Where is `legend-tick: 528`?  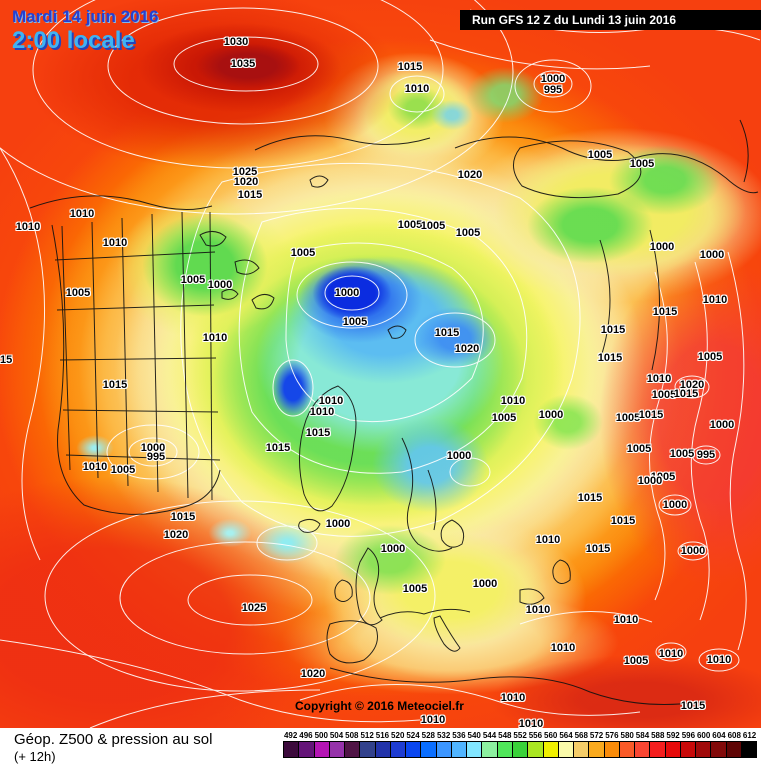 legend-tick: 528 is located at coordinates (428, 735).